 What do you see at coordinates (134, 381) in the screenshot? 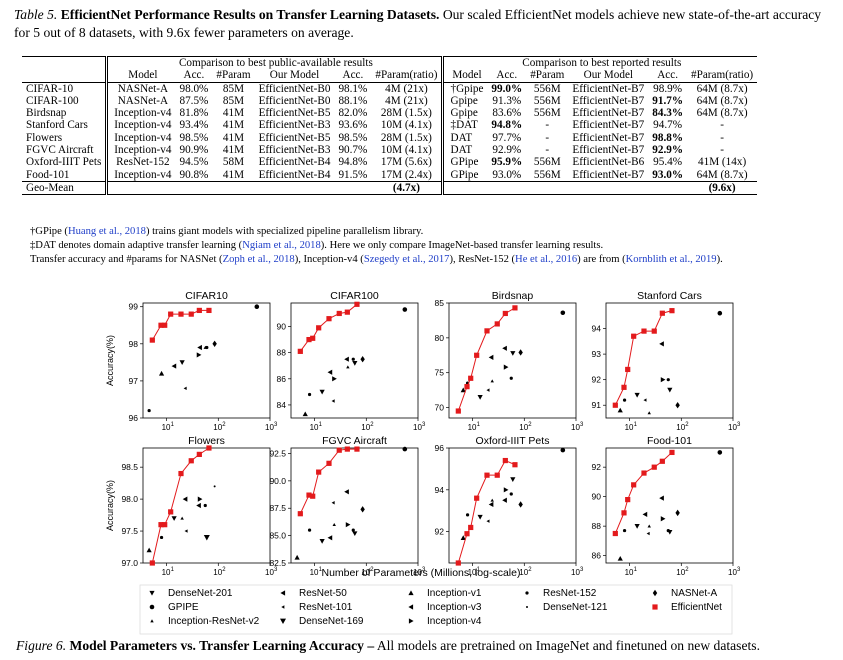
I see `y-tick-label: 97` at bounding box center [134, 381].